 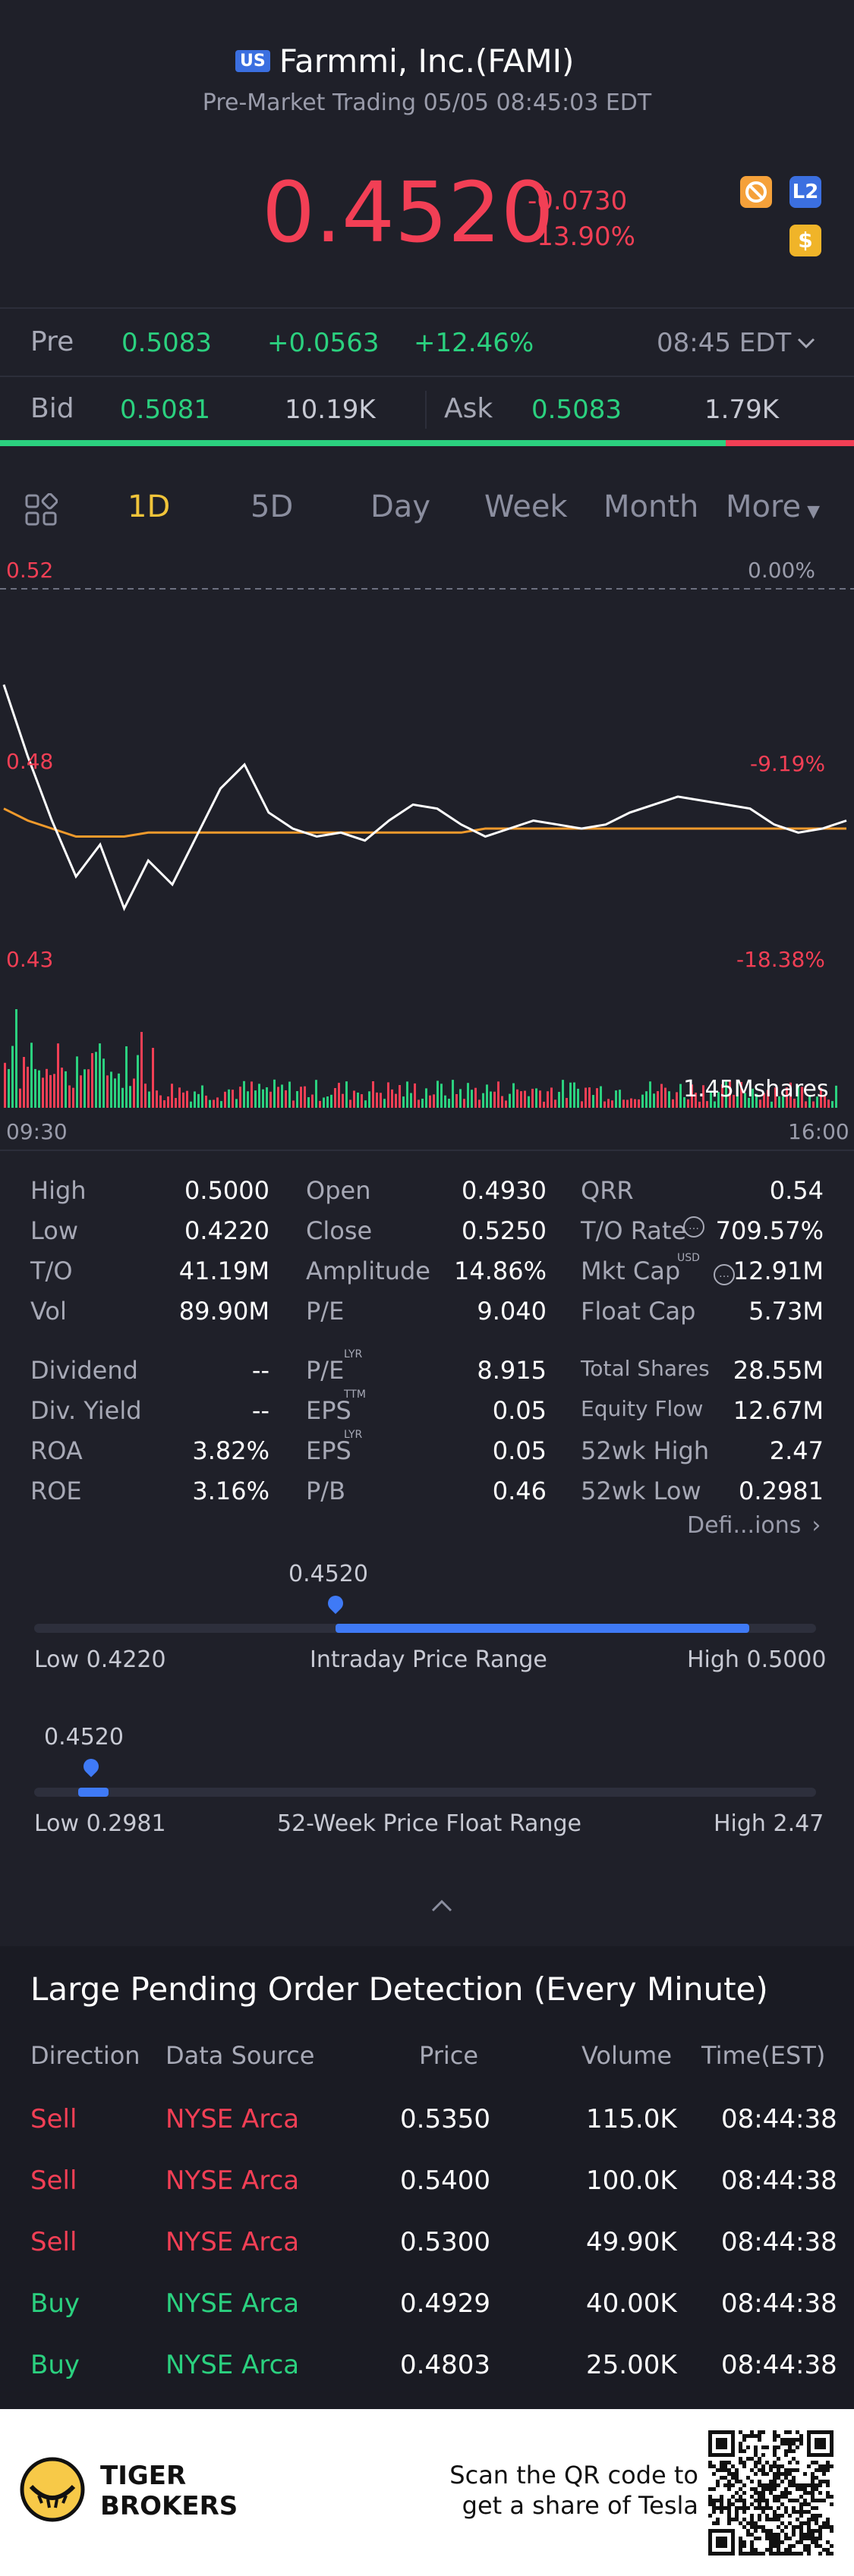 I want to click on tab-more: More ▼, so click(x=773, y=506).